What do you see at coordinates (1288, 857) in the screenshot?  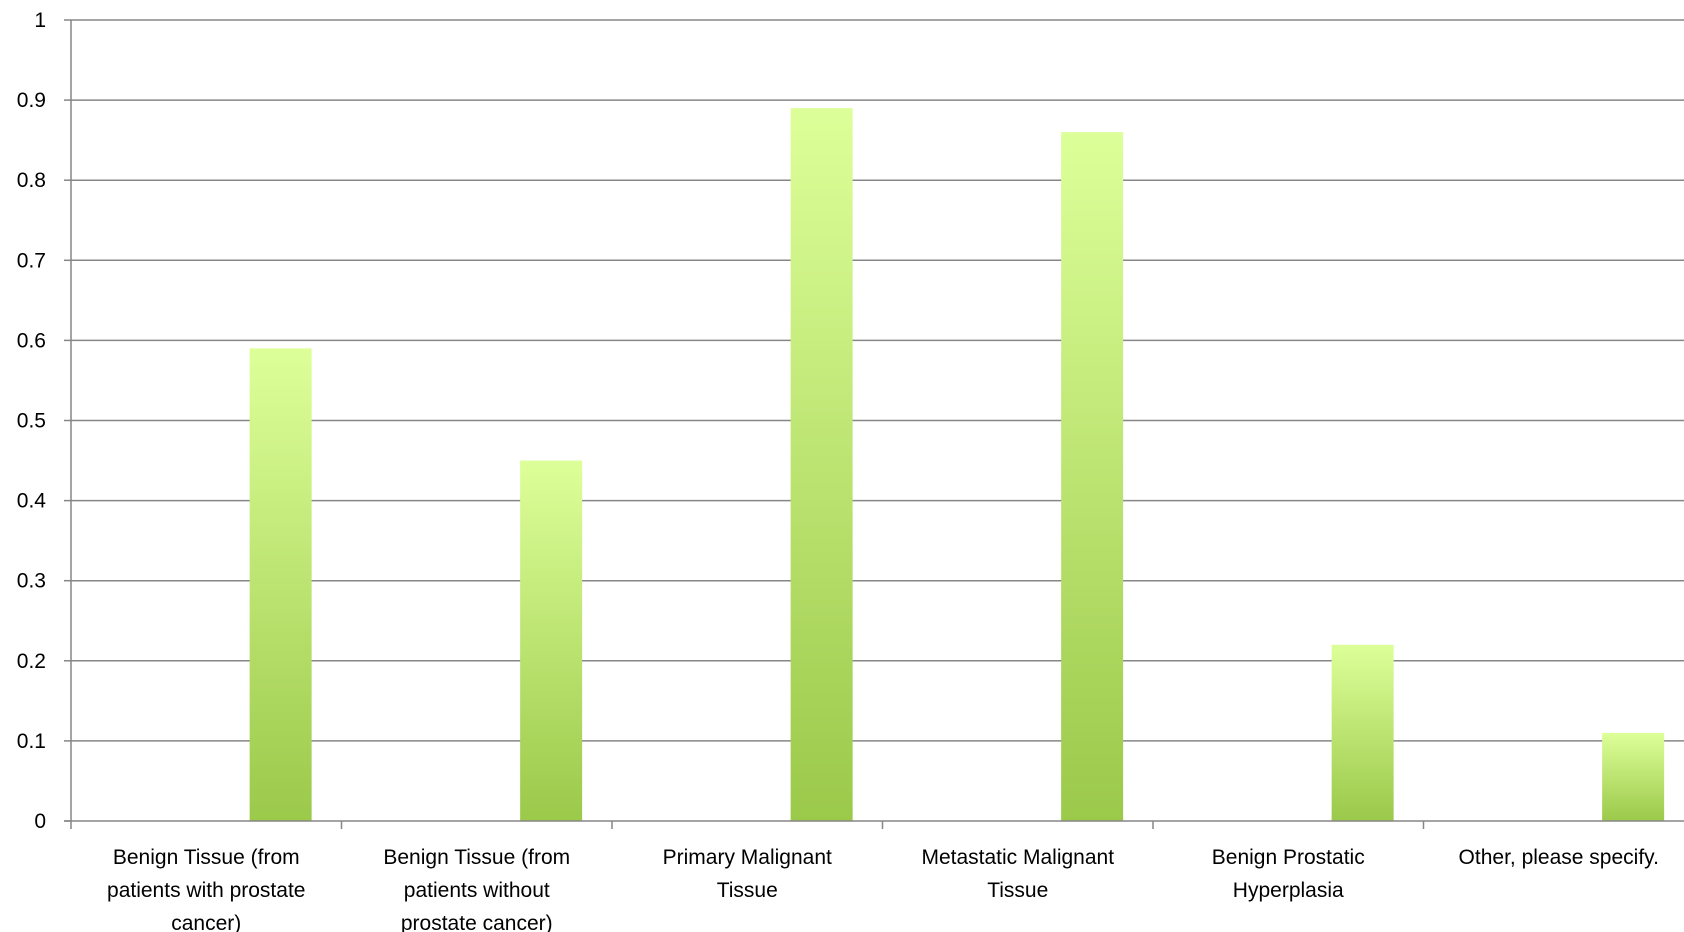 I see `x-category-label-line: Benign Prostatic` at bounding box center [1288, 857].